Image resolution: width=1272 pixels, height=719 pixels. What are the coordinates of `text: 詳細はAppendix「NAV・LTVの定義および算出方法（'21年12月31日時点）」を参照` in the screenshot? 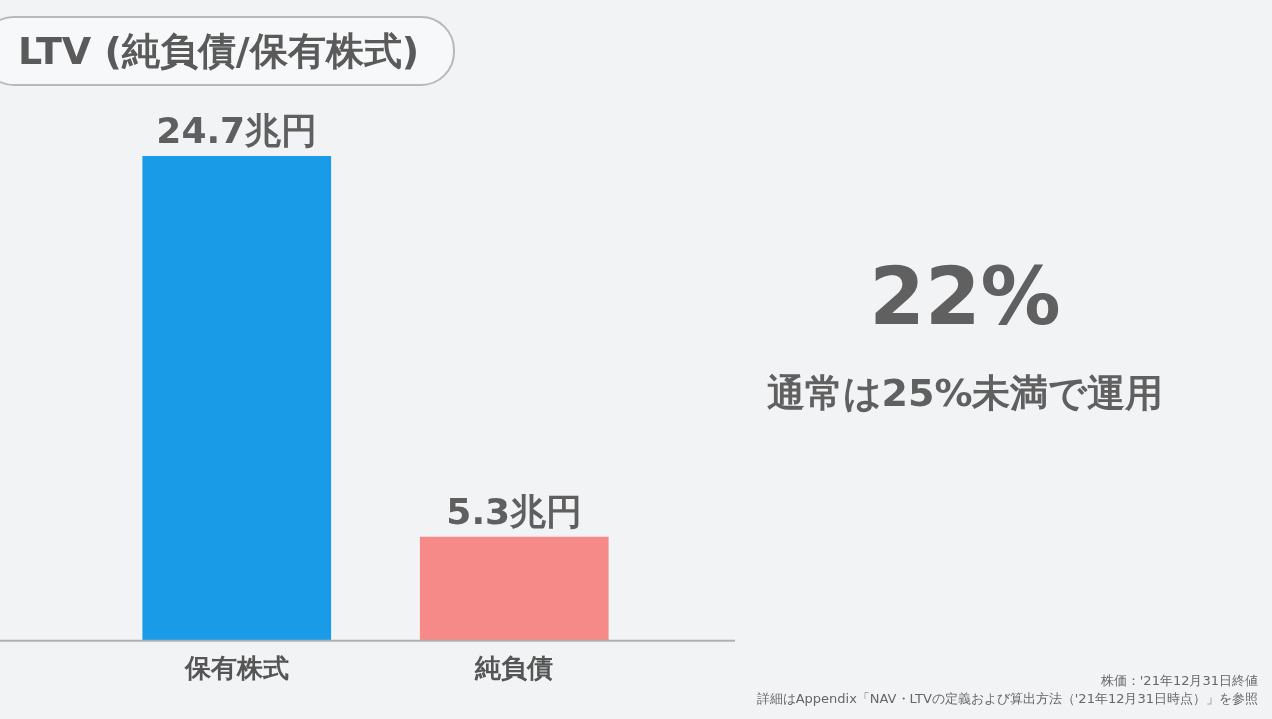 It's located at (1007, 699).